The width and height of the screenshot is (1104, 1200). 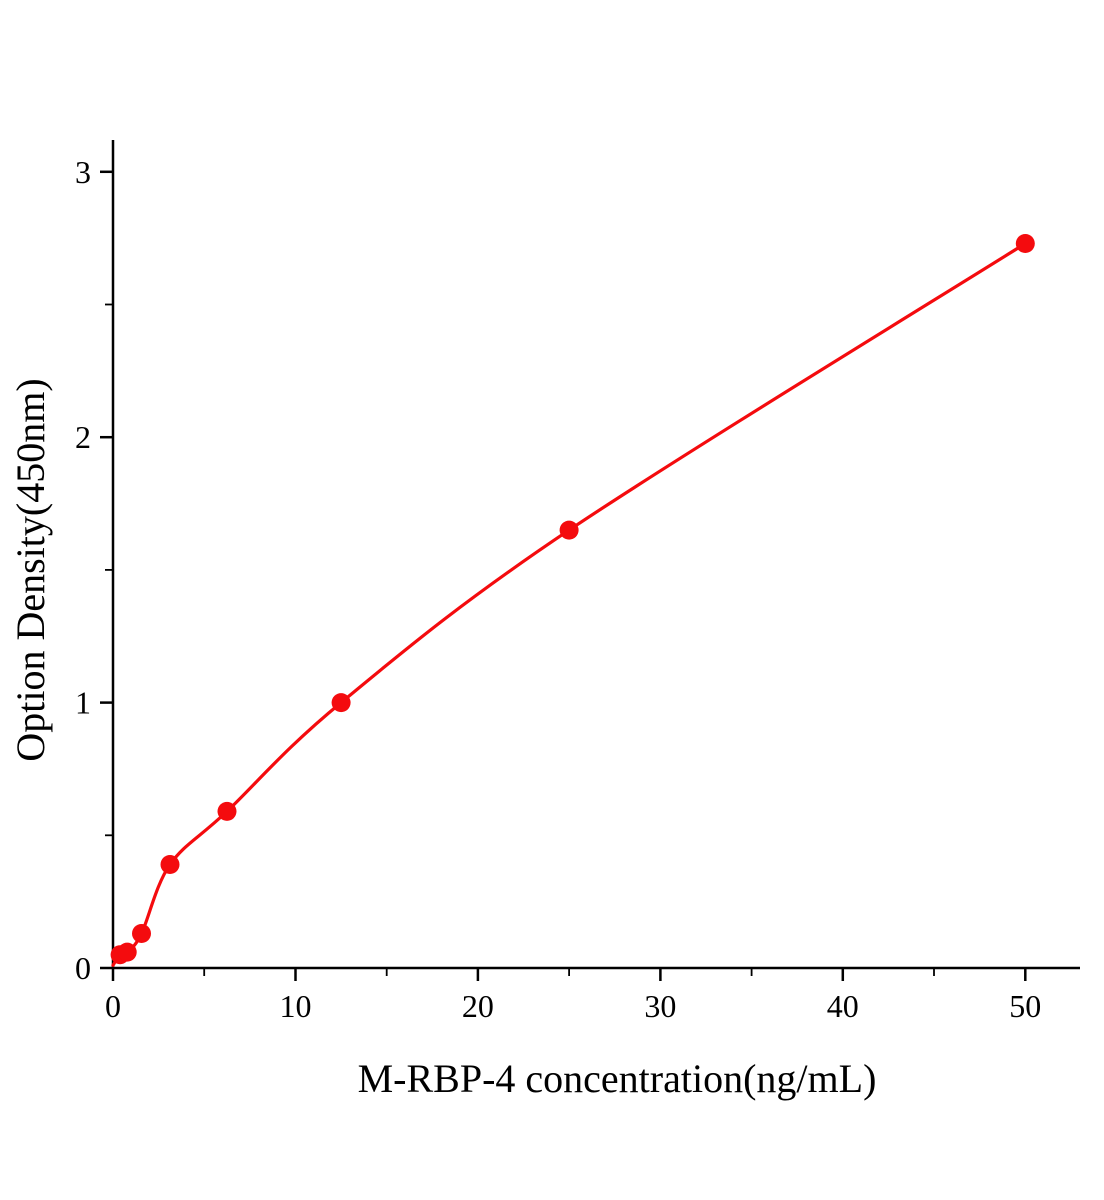 I want to click on x-tick-label: 0, so click(x=113, y=1006).